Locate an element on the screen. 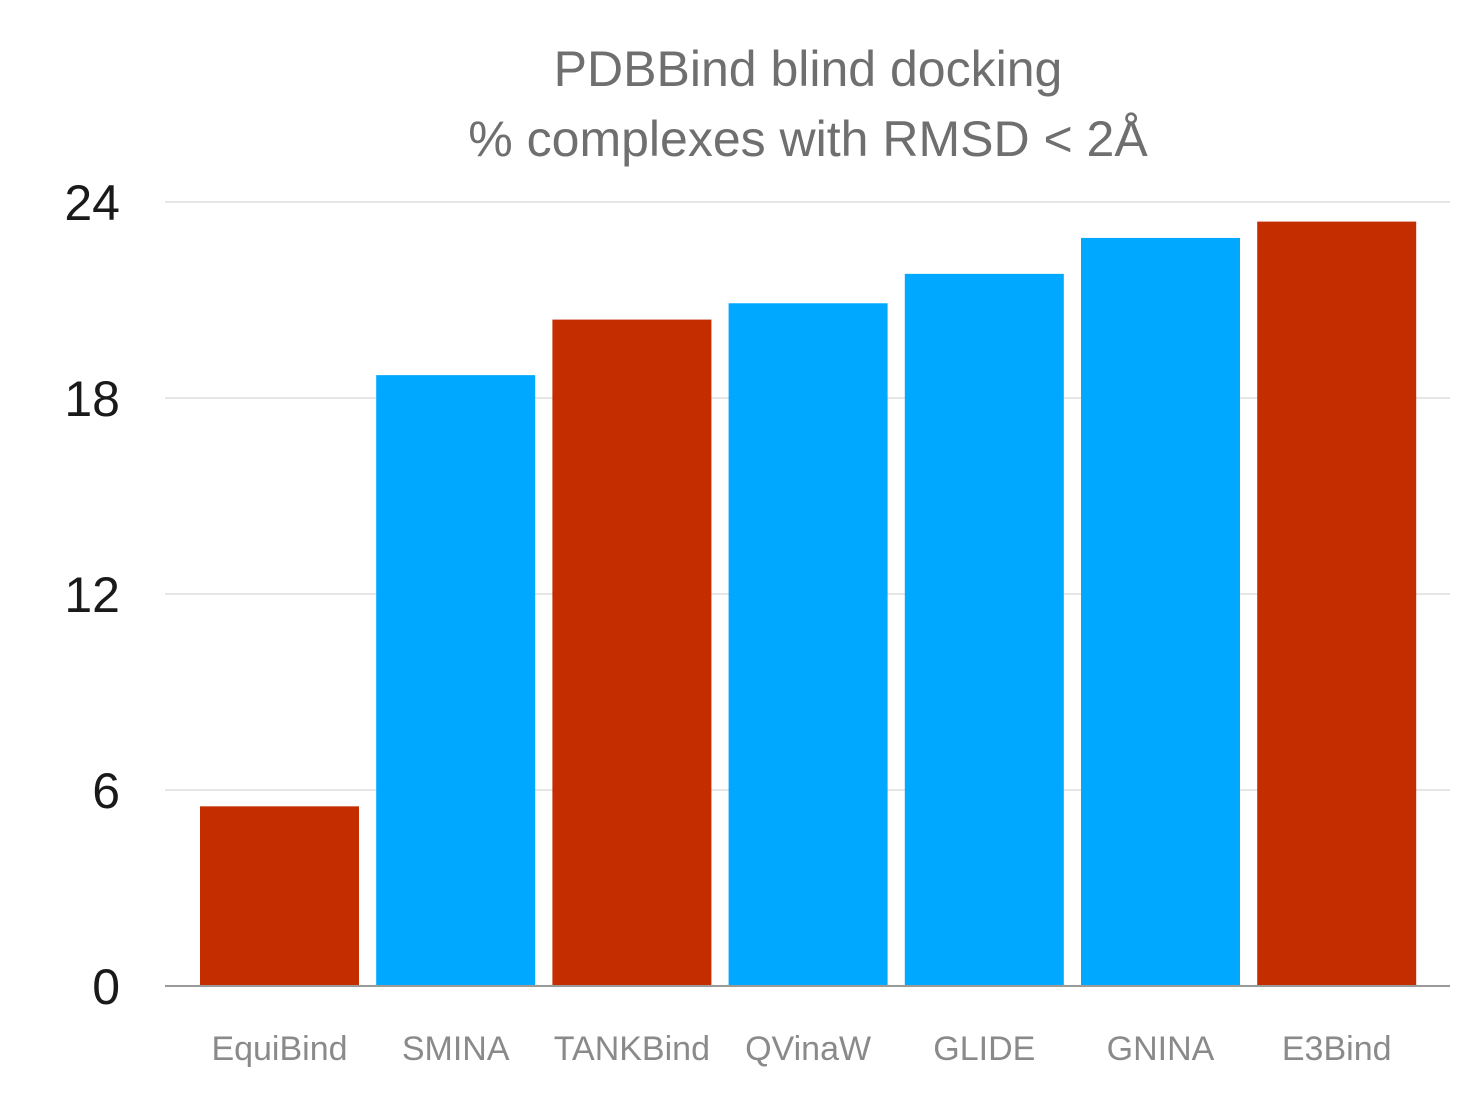 The height and width of the screenshot is (1104, 1462). bar-smina is located at coordinates (456, 681).